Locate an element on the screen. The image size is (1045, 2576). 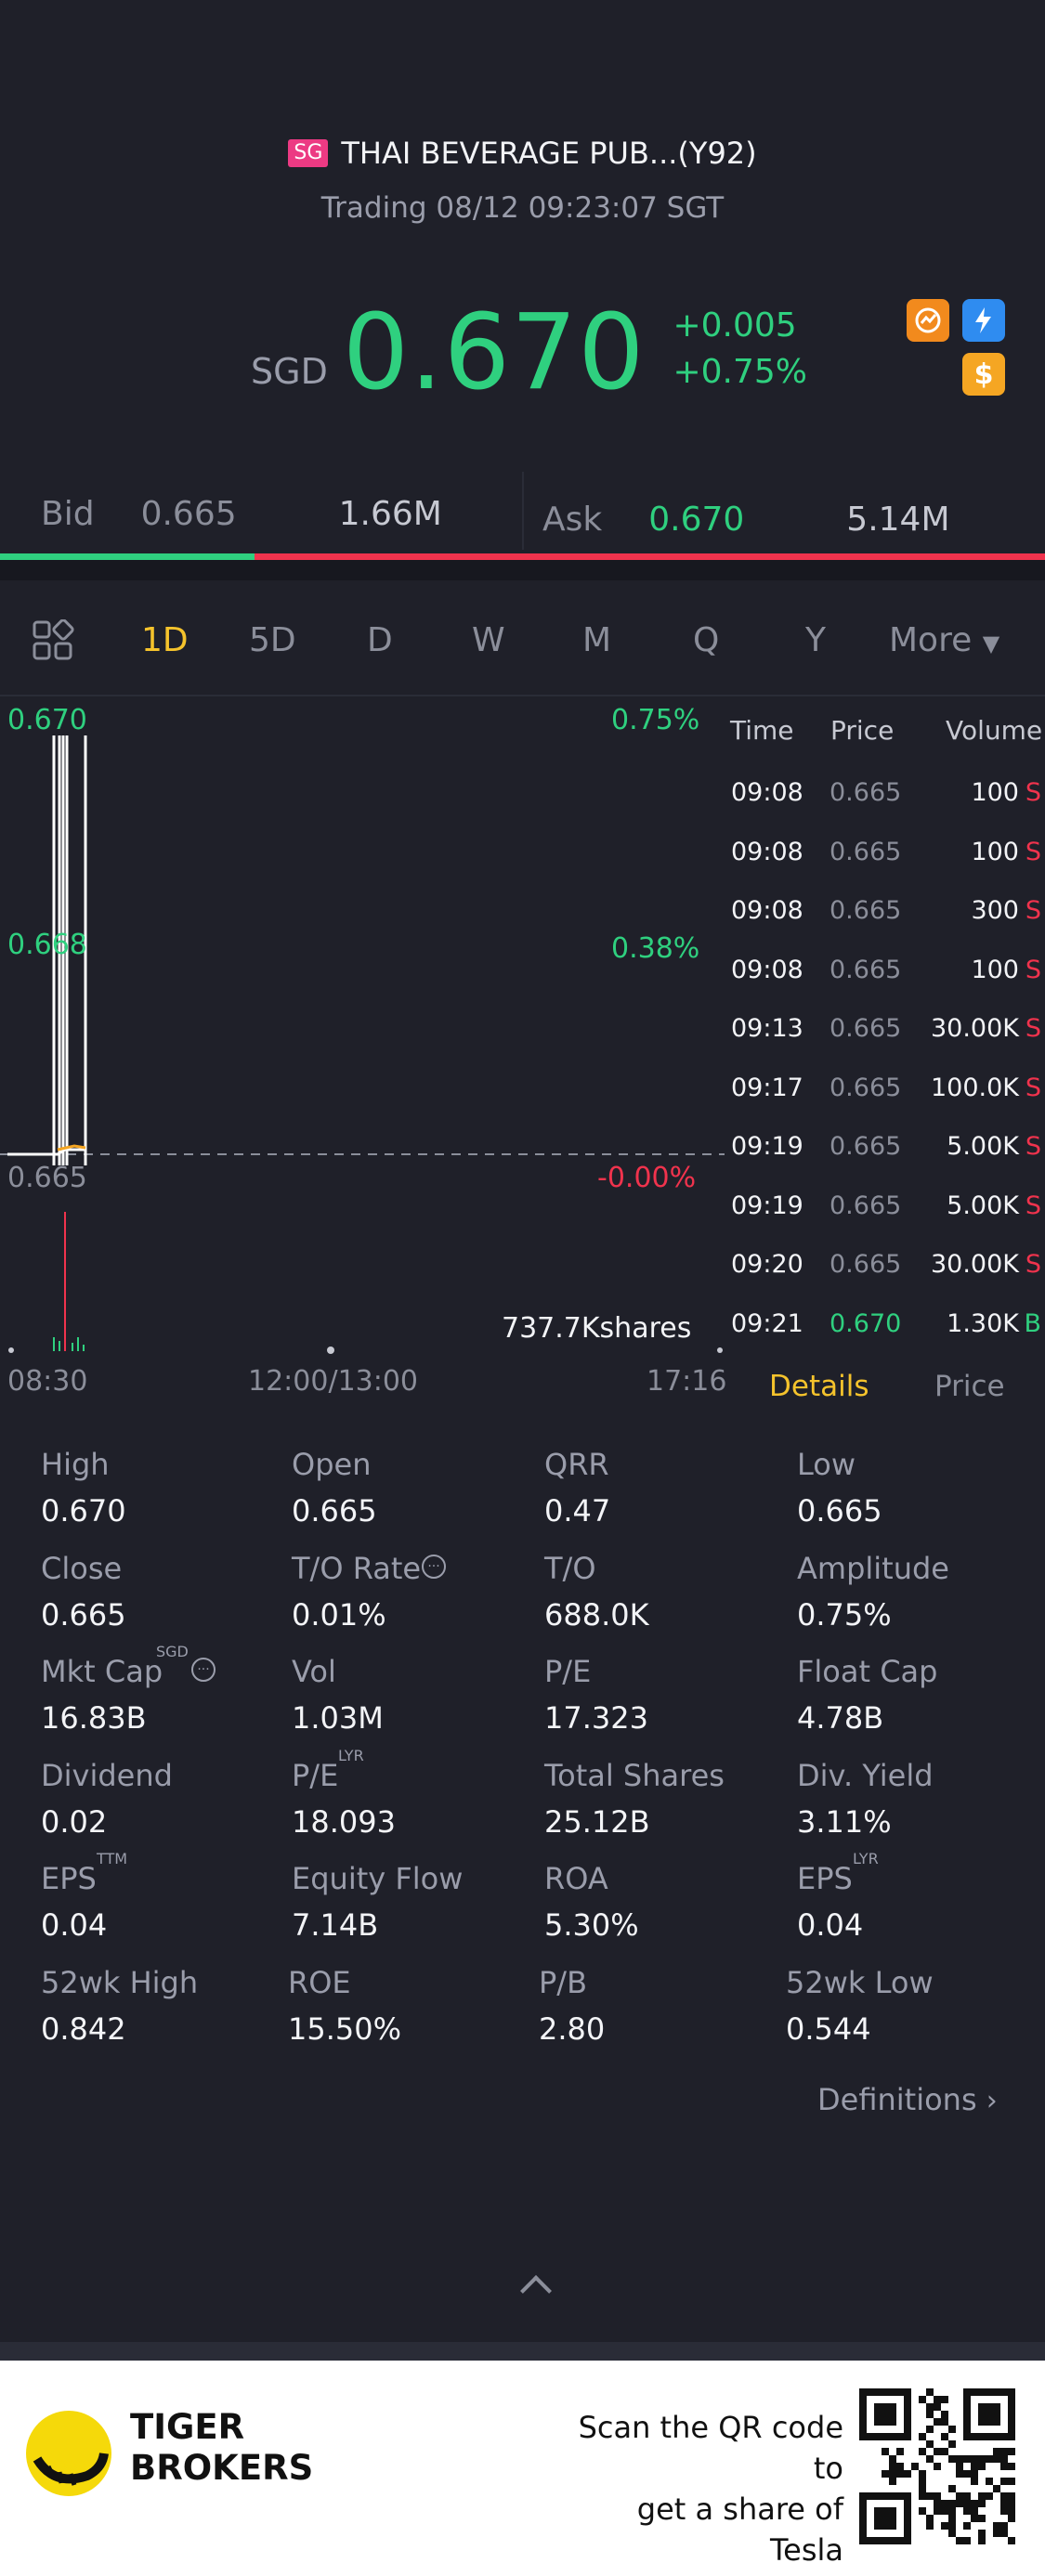
tab-price: Price is located at coordinates (969, 1386).